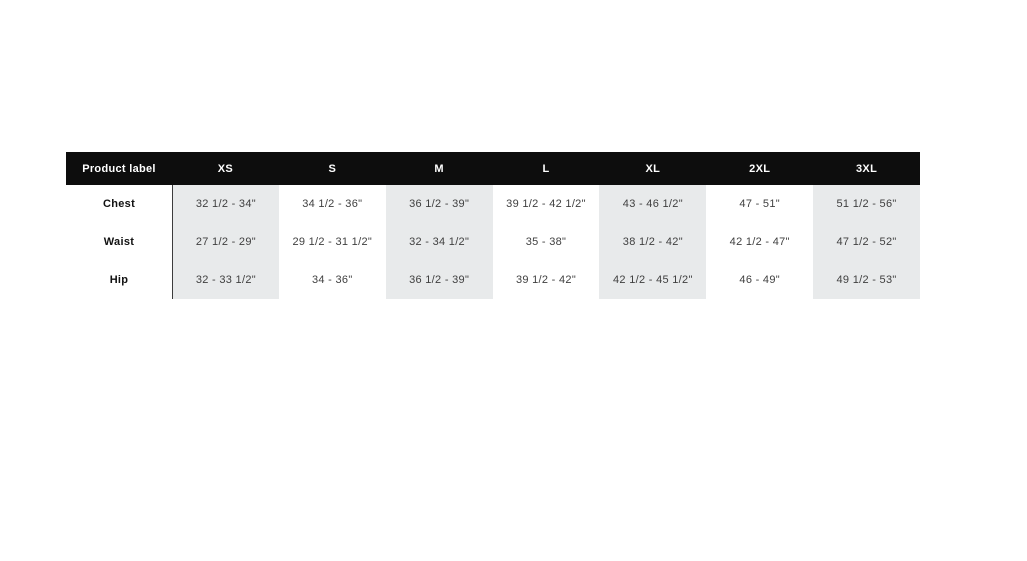 This screenshot has width=1027, height=561. I want to click on chest-value-3xl: 51 1/2 - 56", so click(866, 204).